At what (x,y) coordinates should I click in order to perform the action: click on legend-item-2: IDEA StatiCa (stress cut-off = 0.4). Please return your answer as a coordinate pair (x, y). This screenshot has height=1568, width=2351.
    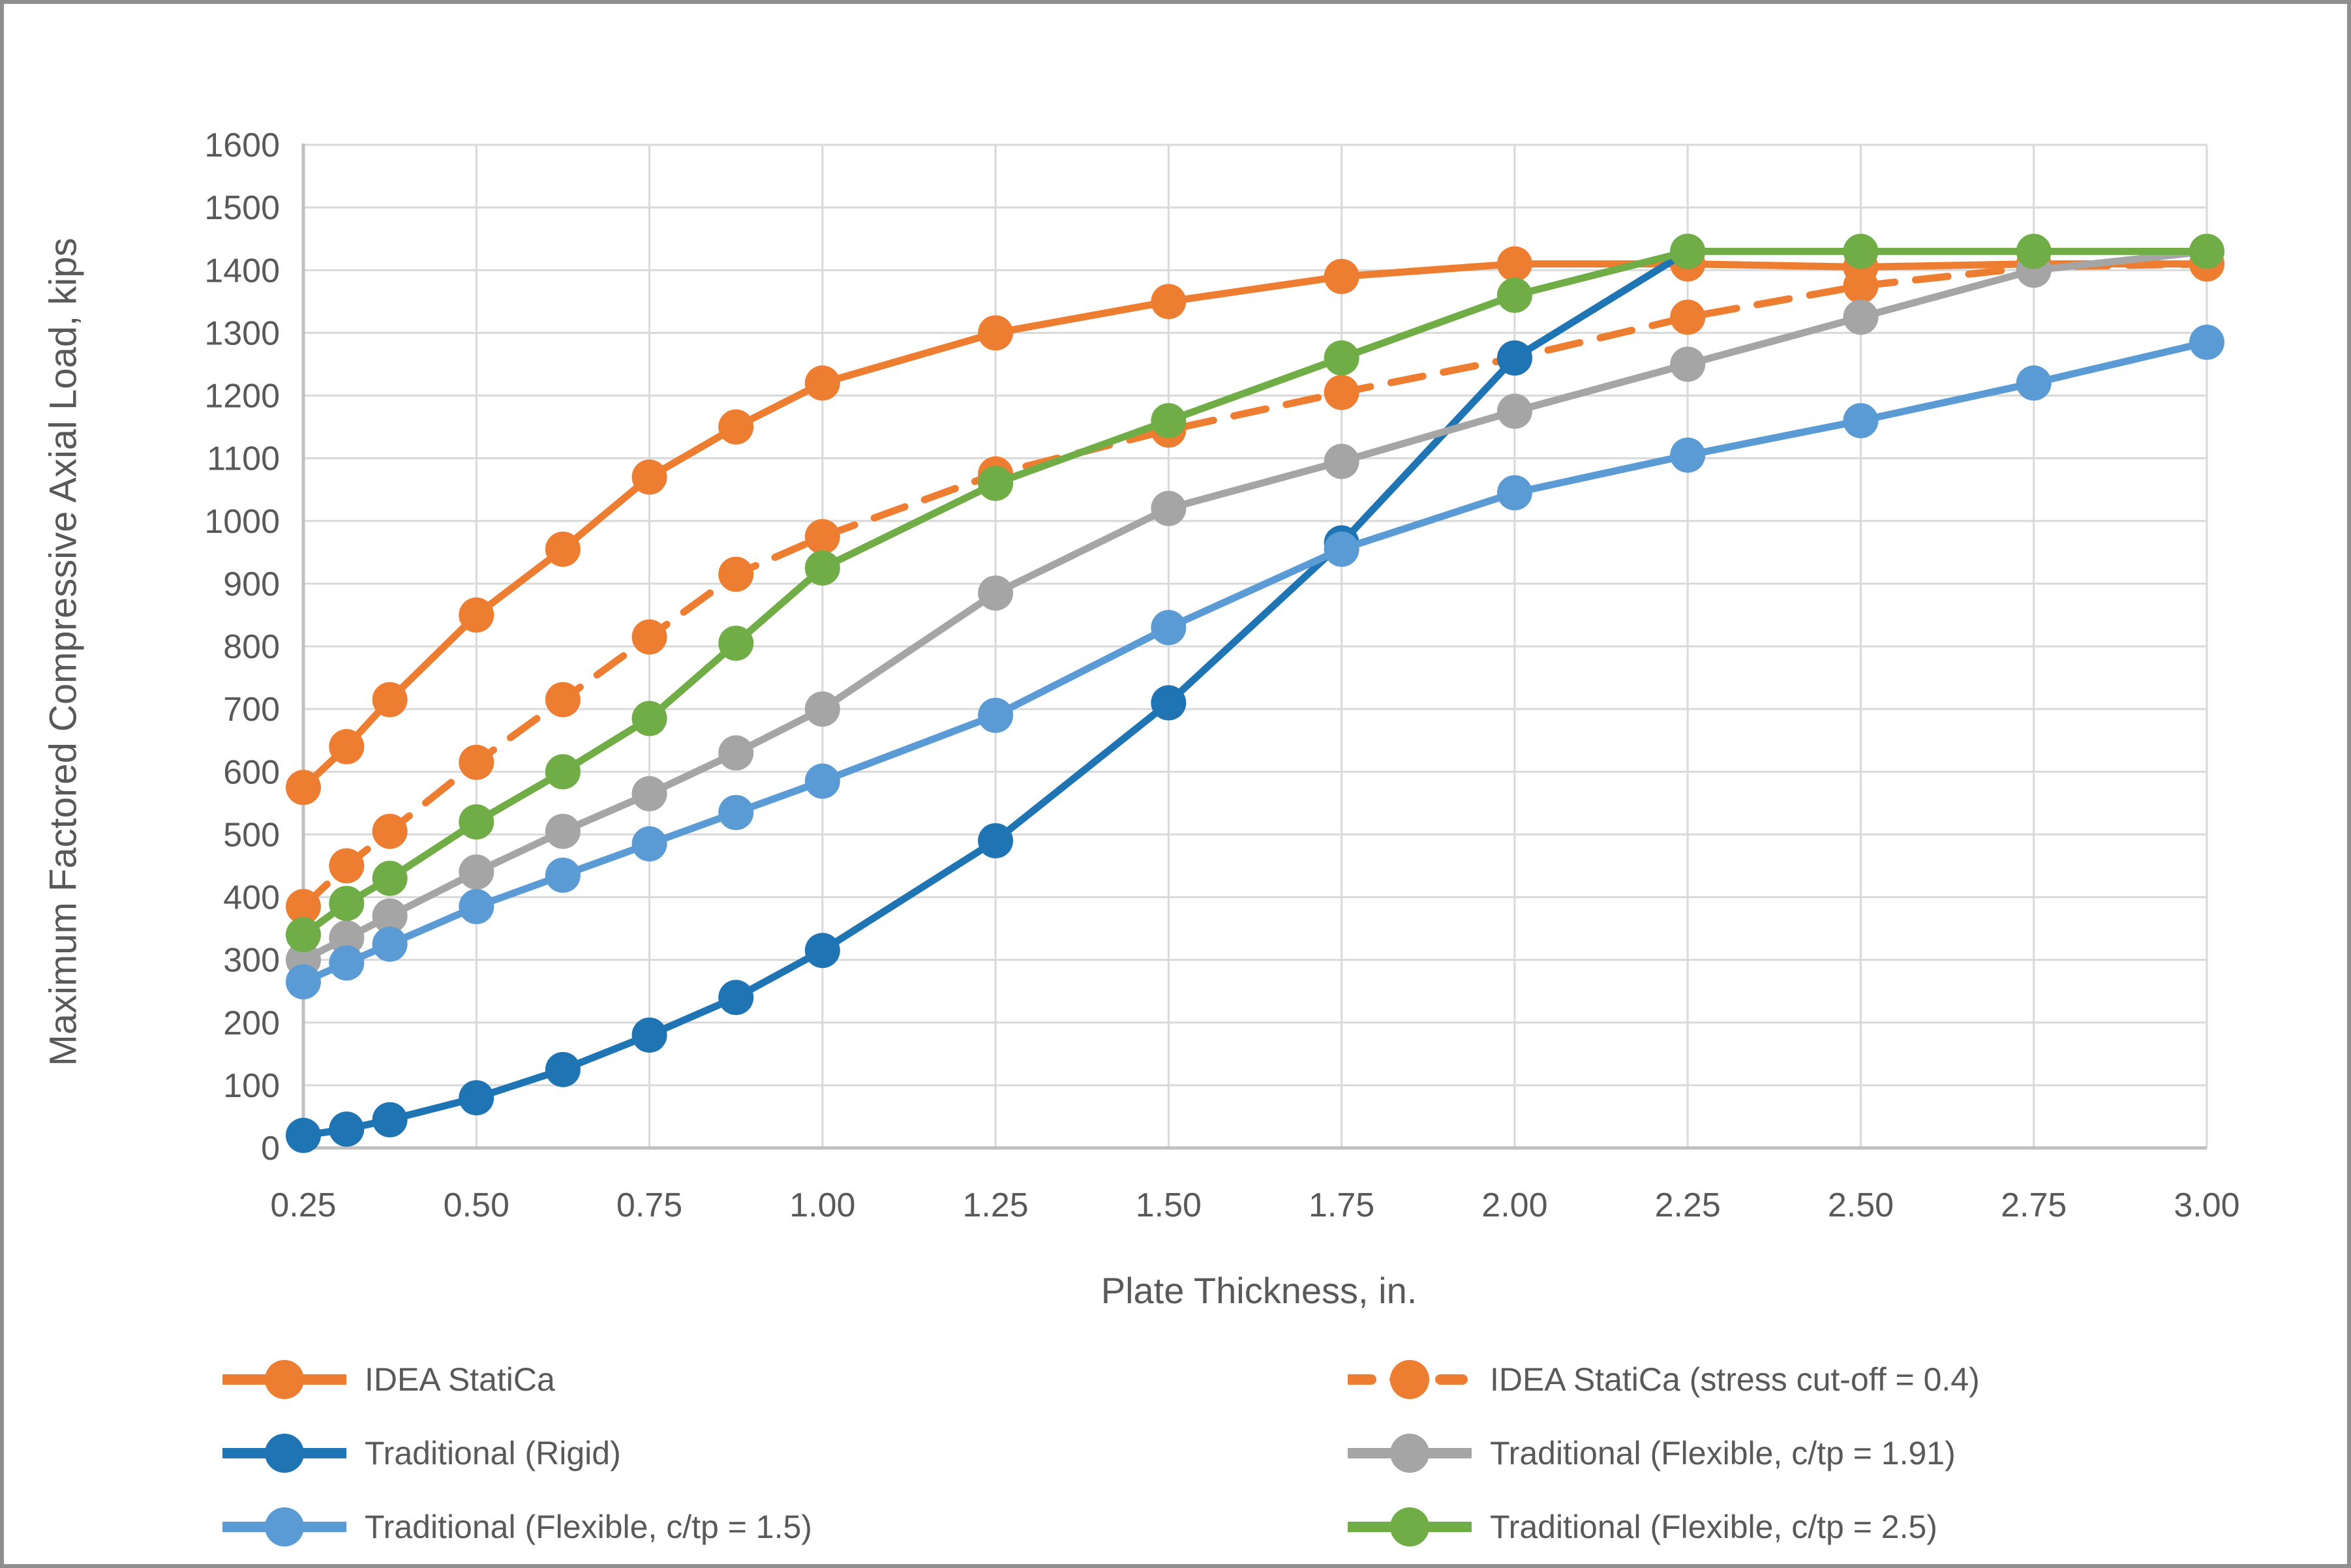
    Looking at the image, I should click on (1664, 1379).